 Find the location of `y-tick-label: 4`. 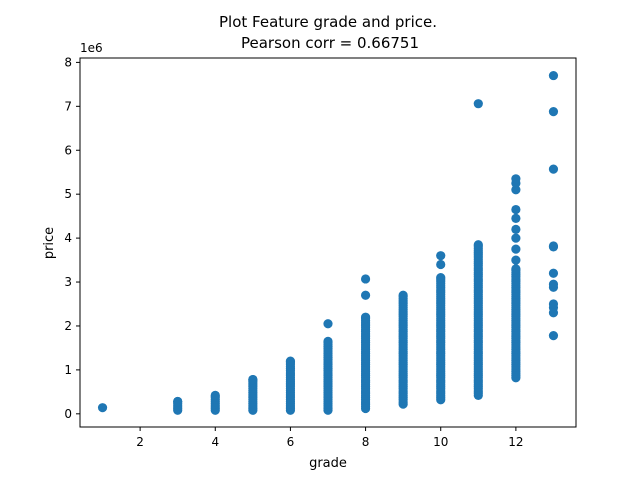

y-tick-label: 4 is located at coordinates (68, 238).